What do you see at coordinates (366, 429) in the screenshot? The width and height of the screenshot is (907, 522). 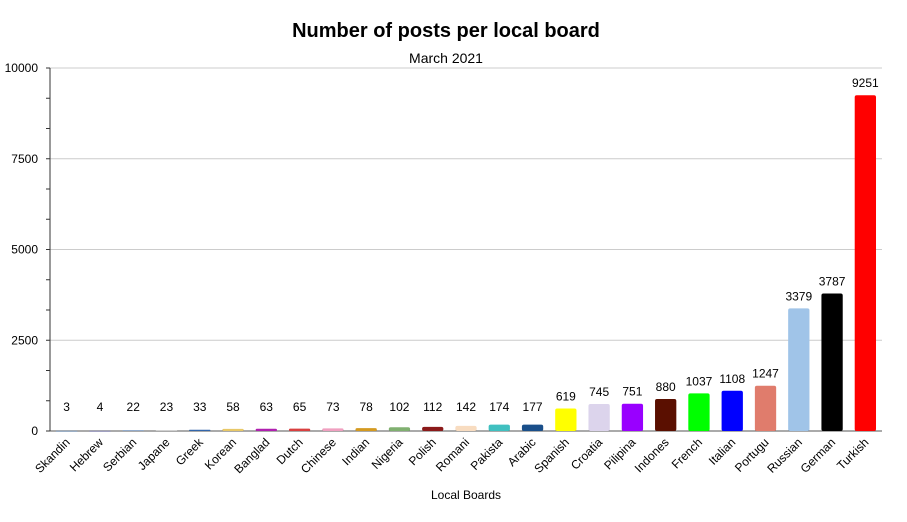 I see `bar-indian` at bounding box center [366, 429].